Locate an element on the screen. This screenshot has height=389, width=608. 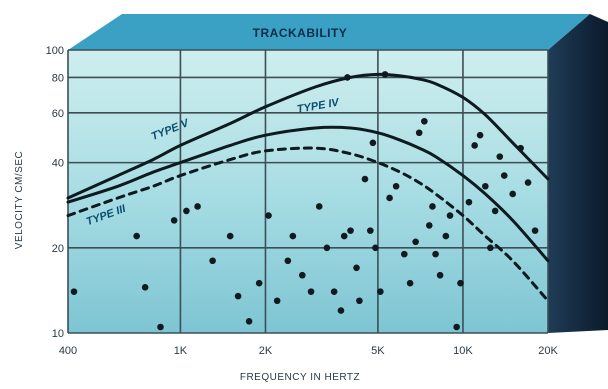
chart-title: TRACKABILITY is located at coordinates (300, 33).